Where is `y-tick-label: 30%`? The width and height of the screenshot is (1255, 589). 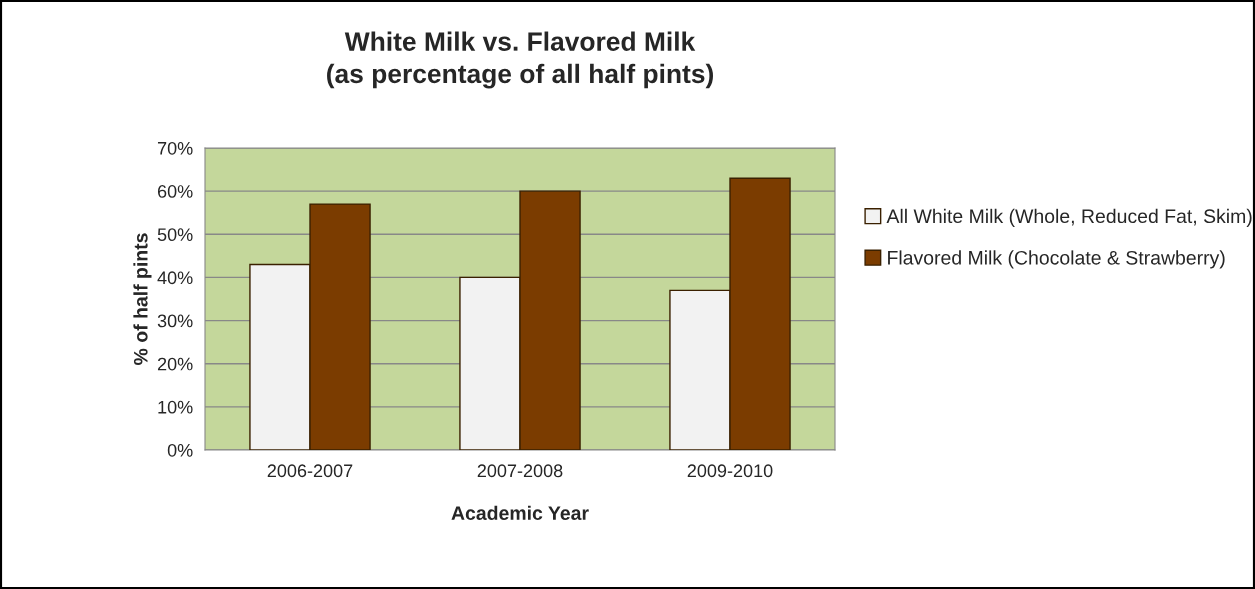 y-tick-label: 30% is located at coordinates (175, 321).